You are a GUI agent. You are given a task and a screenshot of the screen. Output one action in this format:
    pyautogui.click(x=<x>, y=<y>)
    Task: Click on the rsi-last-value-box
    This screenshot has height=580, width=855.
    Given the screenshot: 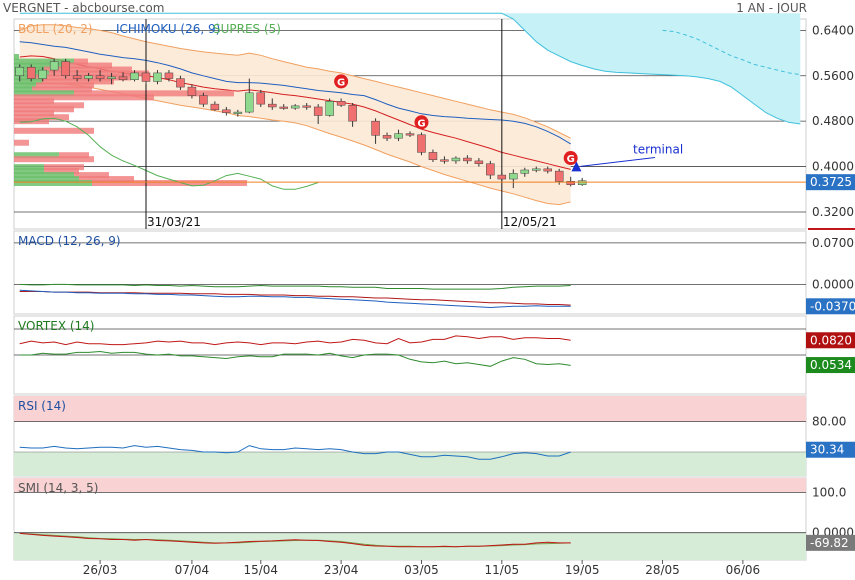 What is the action you would take?
    pyautogui.click(x=830, y=449)
    